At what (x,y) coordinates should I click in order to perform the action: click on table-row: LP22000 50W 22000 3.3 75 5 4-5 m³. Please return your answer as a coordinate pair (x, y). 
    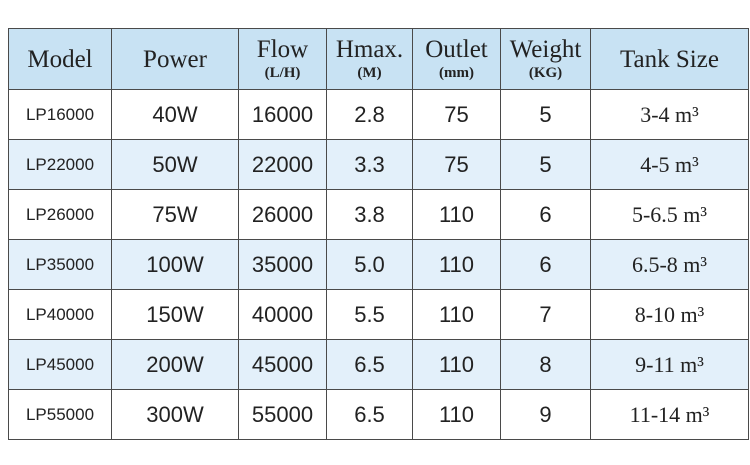
    Looking at the image, I should click on (378, 164).